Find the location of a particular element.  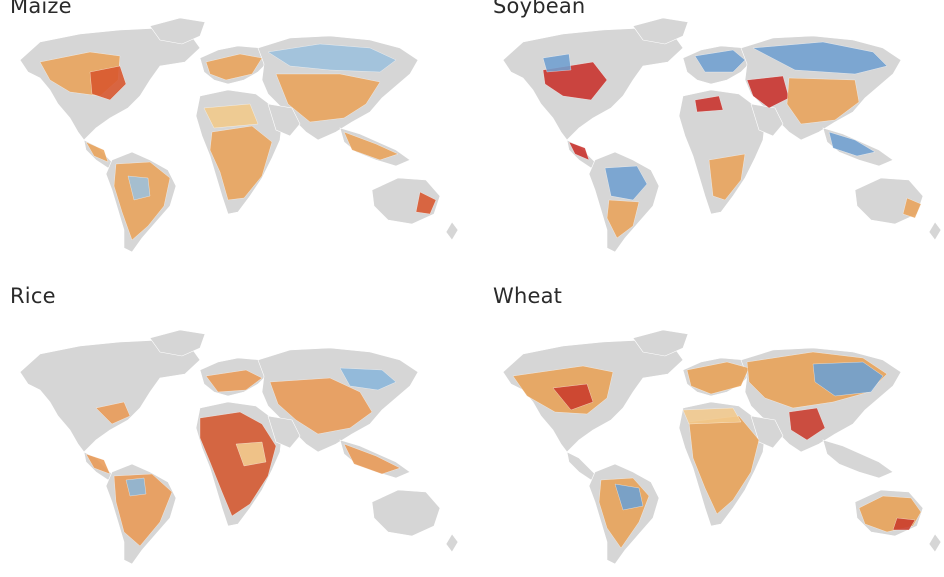

panel-title-soybean: Soybean is located at coordinates (539, 9).